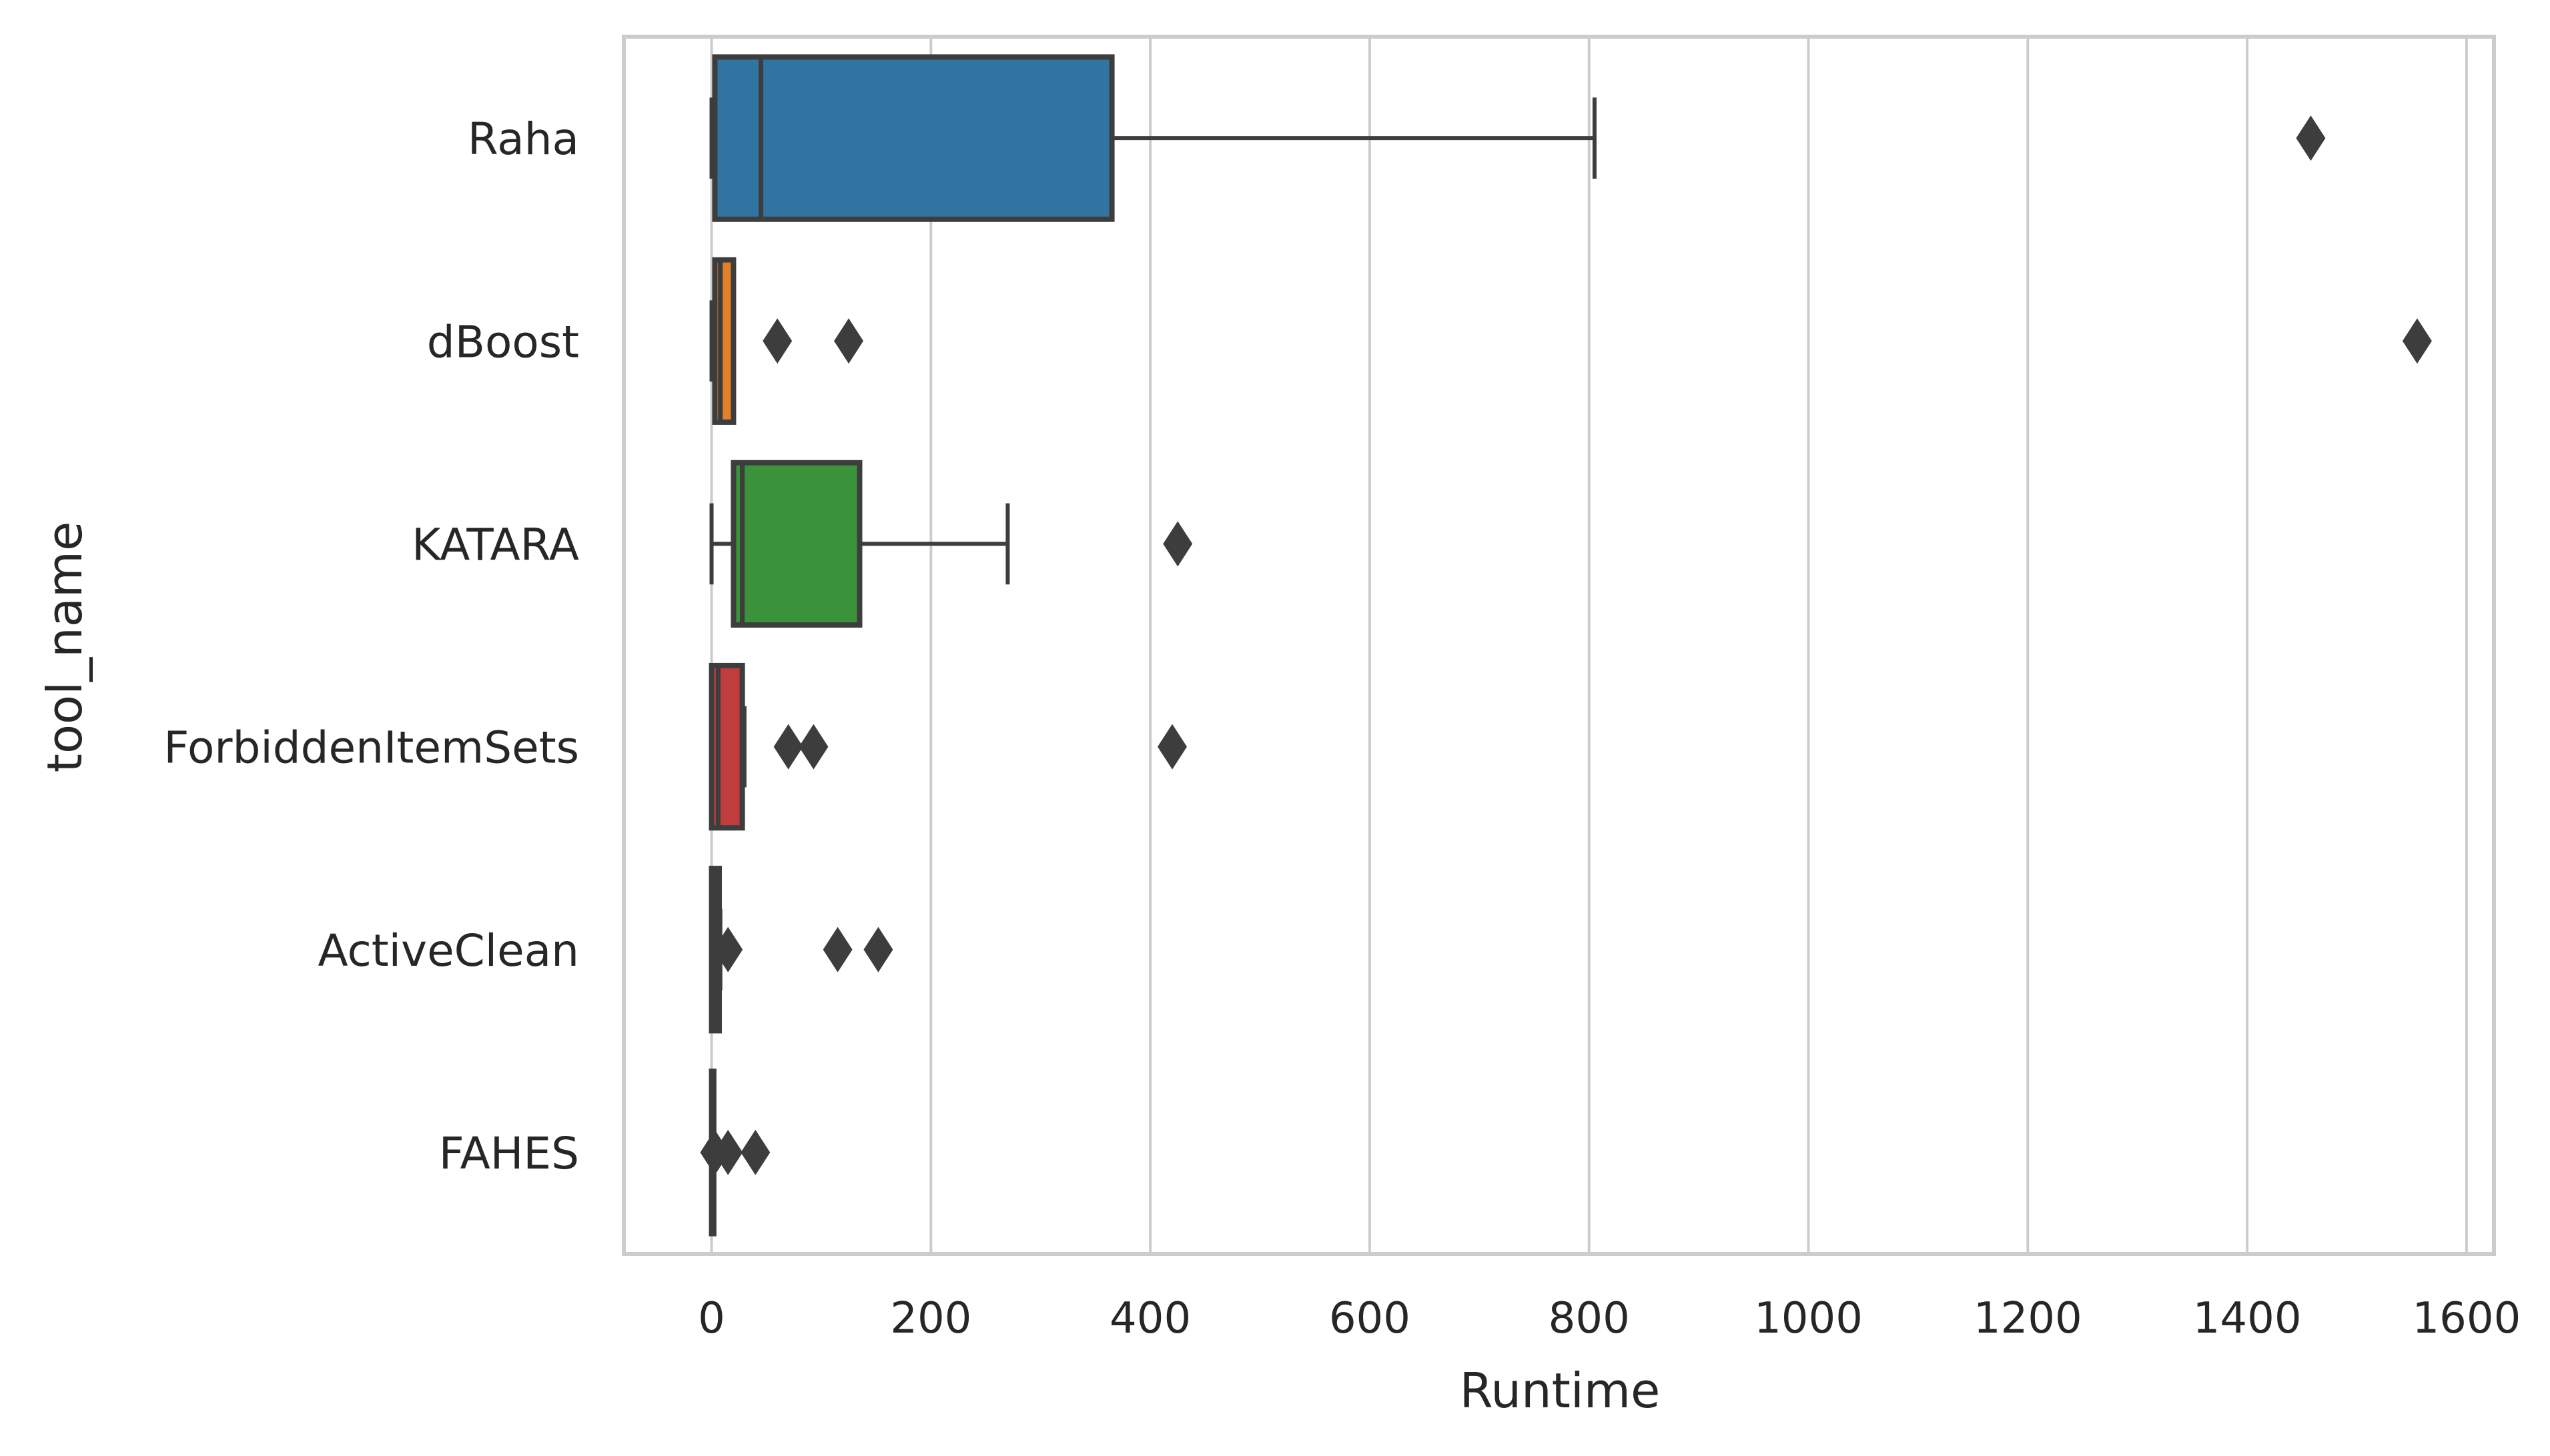  I want to click on x-tick-labels: 0 200 400 600 800 1000 1200 1400 1600, so click(1610, 1318).